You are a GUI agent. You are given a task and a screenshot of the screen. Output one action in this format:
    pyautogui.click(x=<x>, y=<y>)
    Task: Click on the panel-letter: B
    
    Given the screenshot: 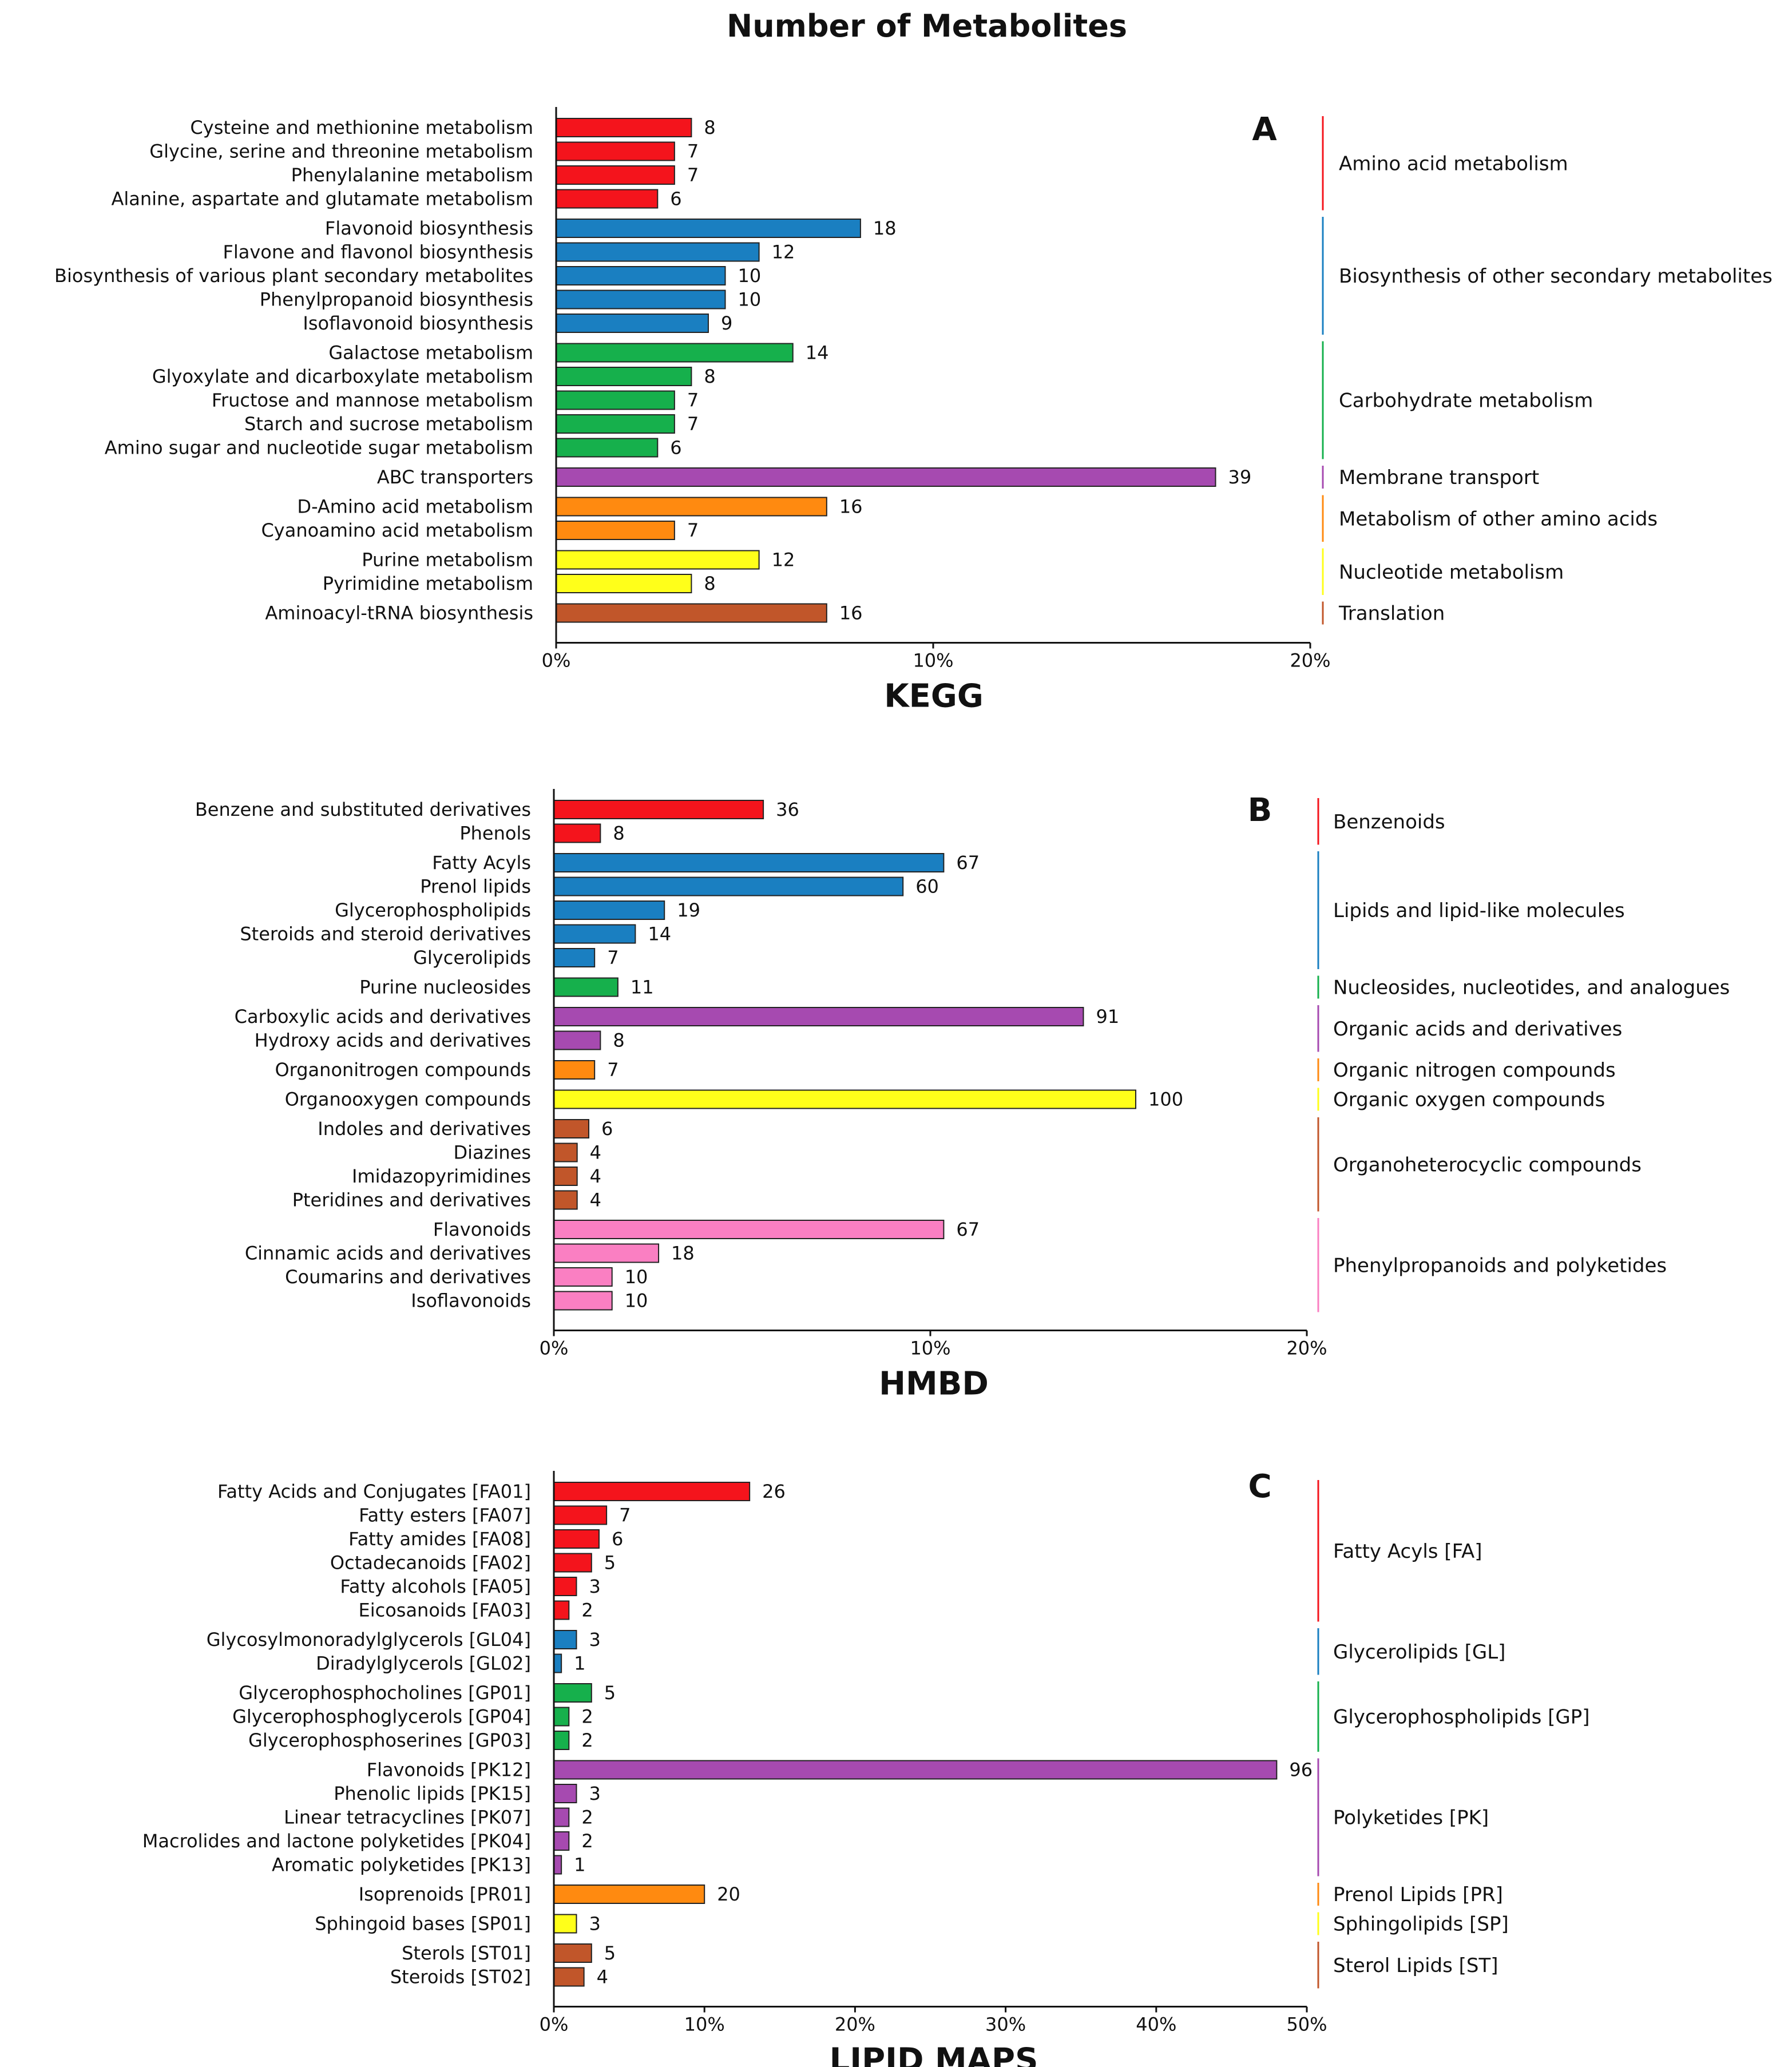 What is the action you would take?
    pyautogui.click(x=1260, y=810)
    